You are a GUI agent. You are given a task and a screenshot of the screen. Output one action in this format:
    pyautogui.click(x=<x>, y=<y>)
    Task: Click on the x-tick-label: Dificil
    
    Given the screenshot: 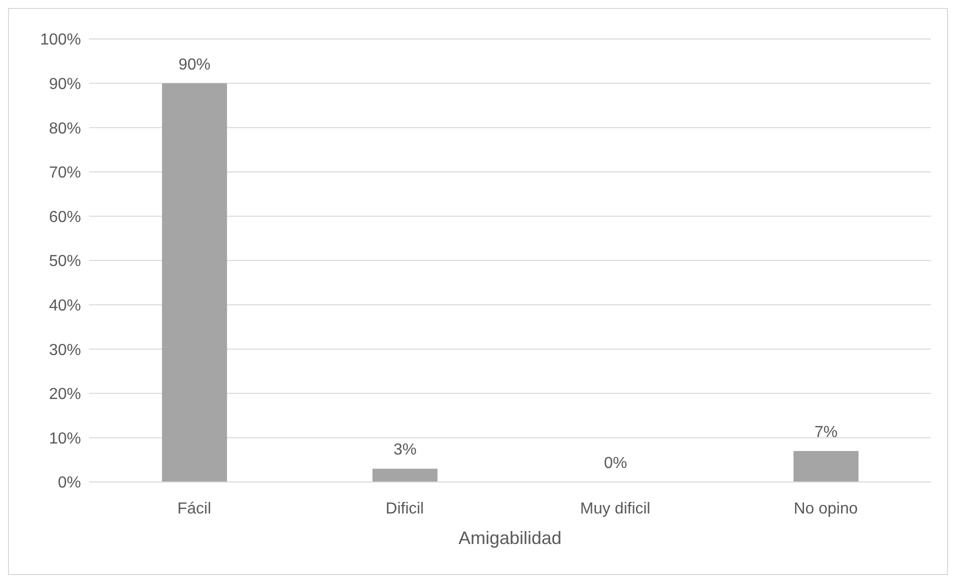 What is the action you would take?
    pyautogui.click(x=405, y=509)
    